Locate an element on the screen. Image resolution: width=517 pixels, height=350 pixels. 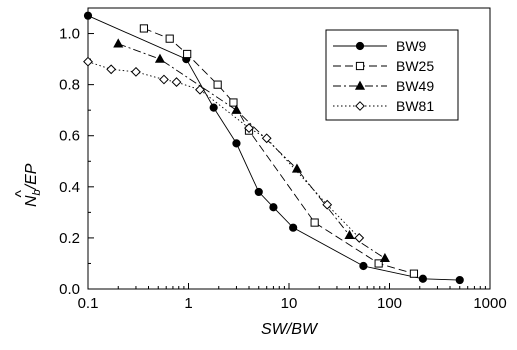
y-tick-label: 0.4 is located at coordinates (69, 187).